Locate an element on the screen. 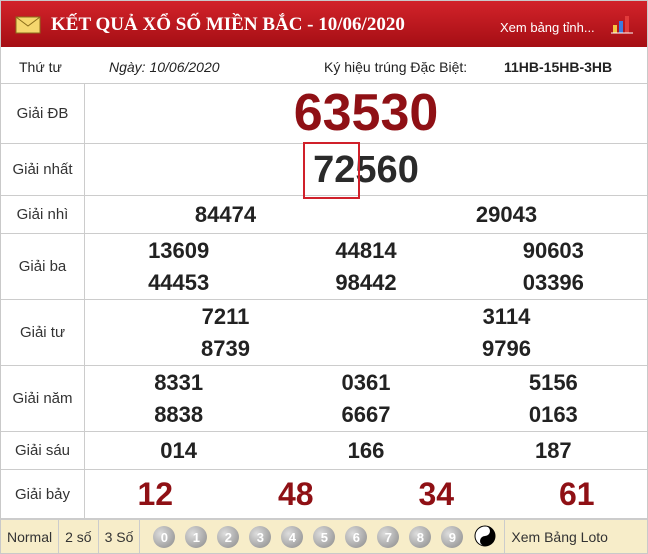  digit-ball: 8 is located at coordinates (420, 537).